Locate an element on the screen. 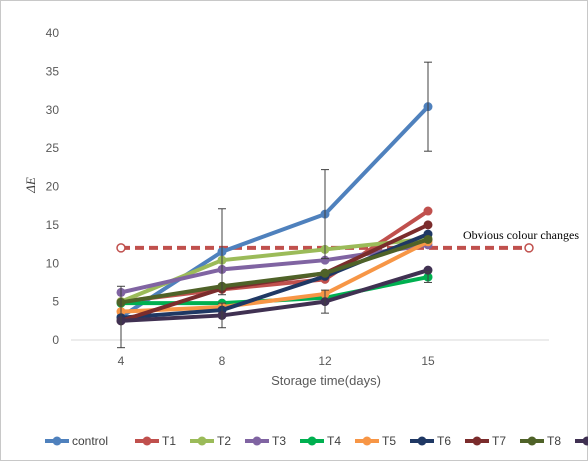 This screenshot has height=462, width=588. x-tick-label: 8 is located at coordinates (222, 361).